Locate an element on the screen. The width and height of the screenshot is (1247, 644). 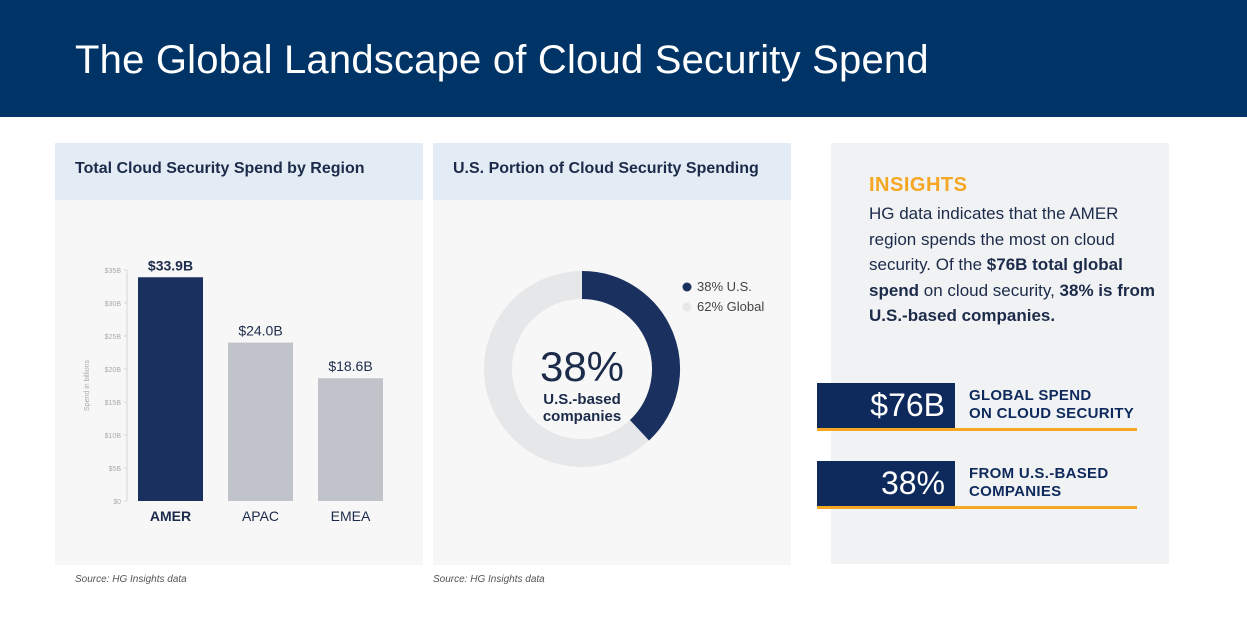
bar-chart-header: Total Cloud Security Spend by Region is located at coordinates (239, 171).